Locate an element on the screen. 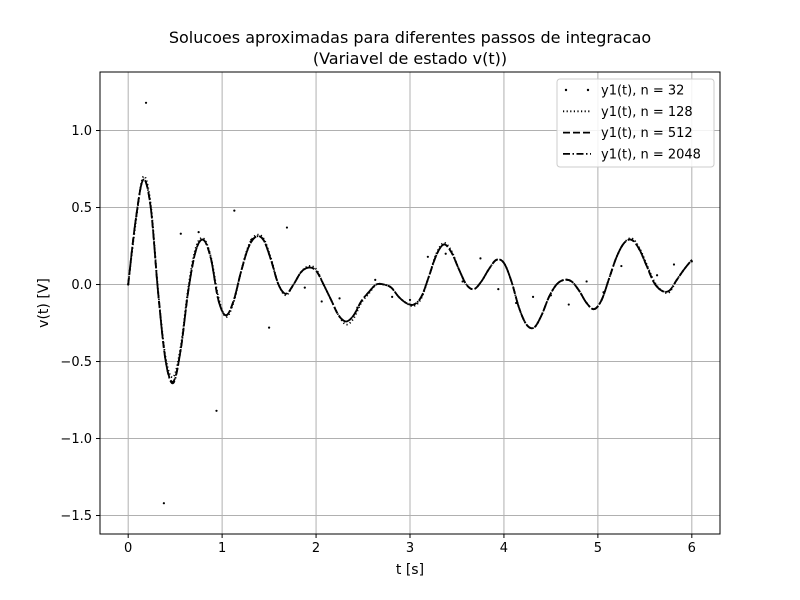  x-tick-label: 5 is located at coordinates (598, 548).